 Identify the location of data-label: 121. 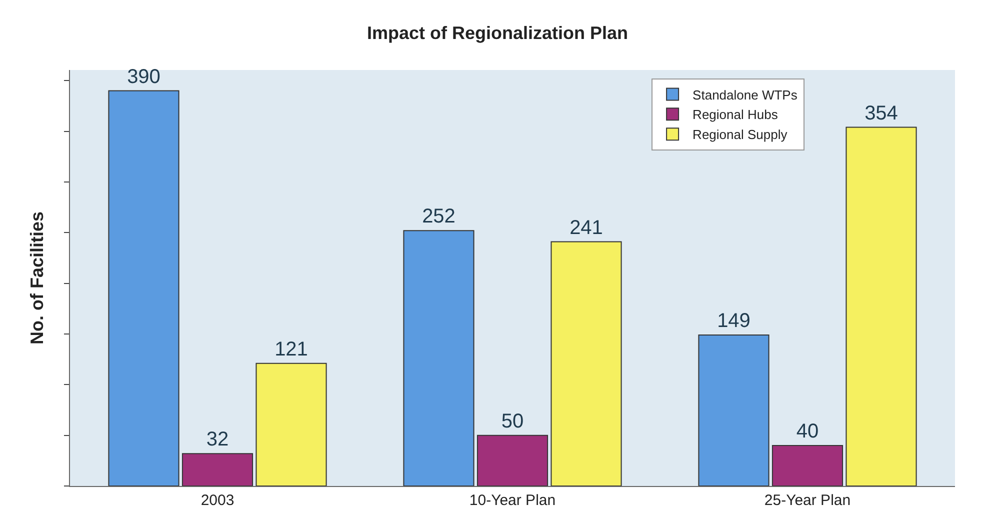
(291, 349).